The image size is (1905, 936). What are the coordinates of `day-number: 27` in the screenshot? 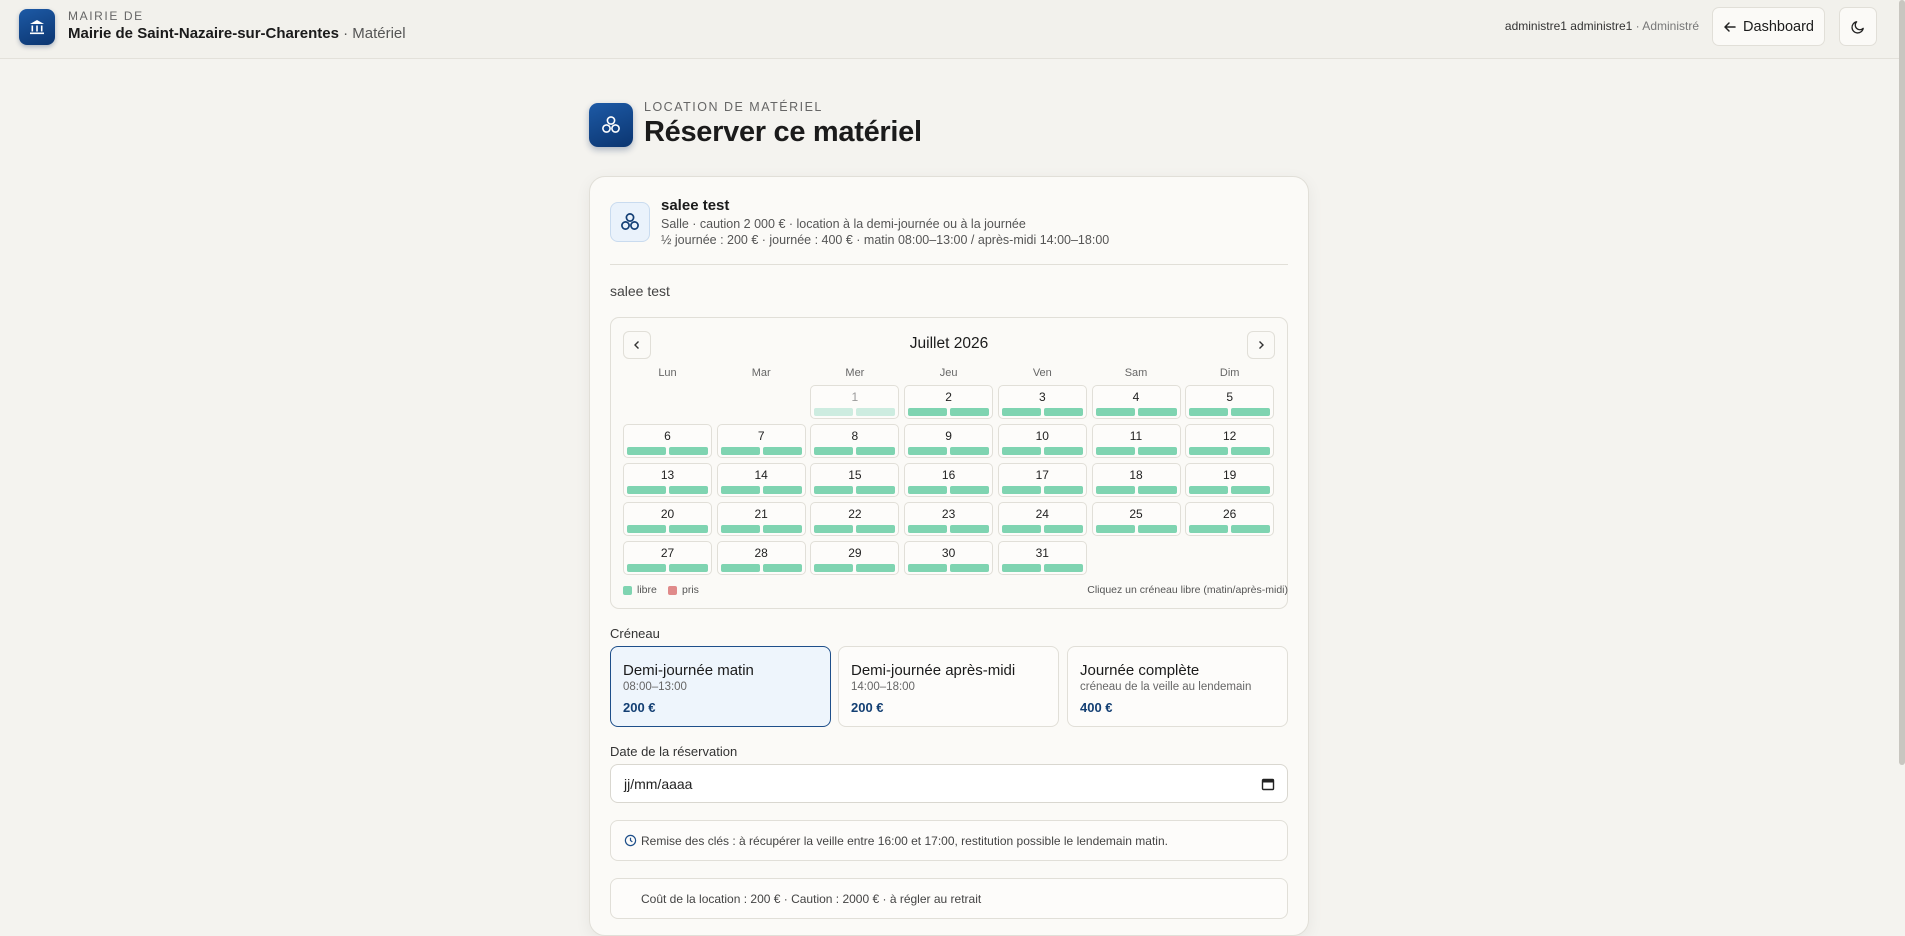 It's located at (667, 553).